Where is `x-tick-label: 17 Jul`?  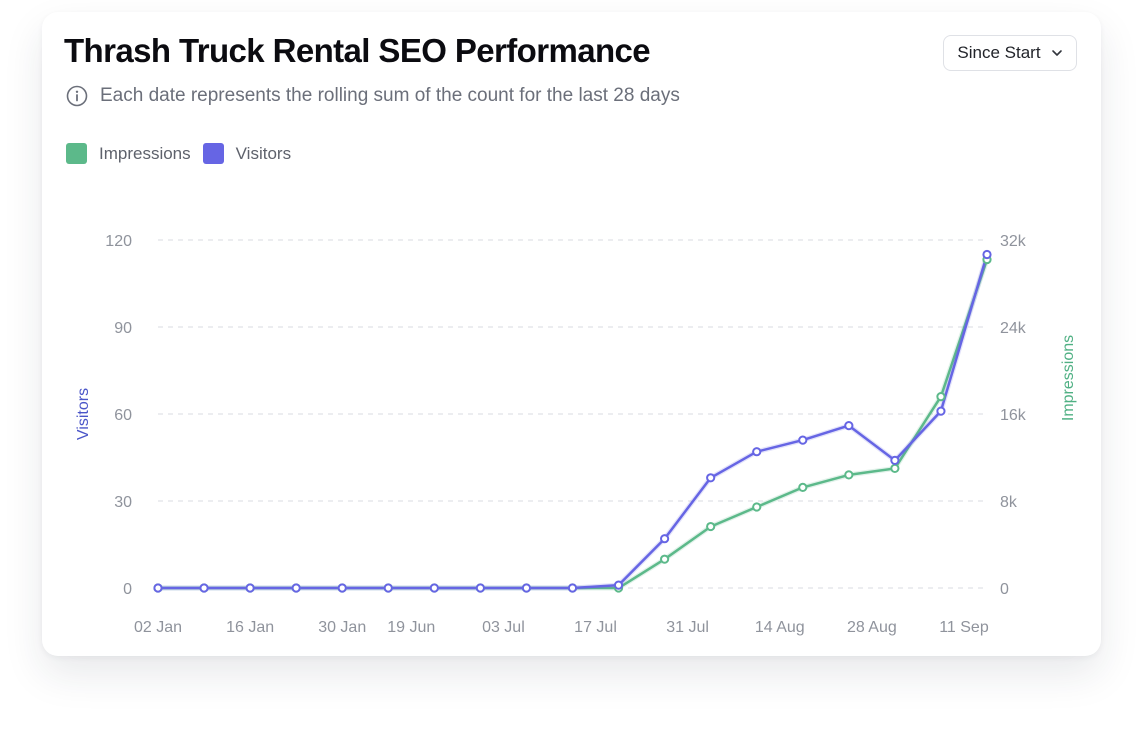 x-tick-label: 17 Jul is located at coordinates (595, 627).